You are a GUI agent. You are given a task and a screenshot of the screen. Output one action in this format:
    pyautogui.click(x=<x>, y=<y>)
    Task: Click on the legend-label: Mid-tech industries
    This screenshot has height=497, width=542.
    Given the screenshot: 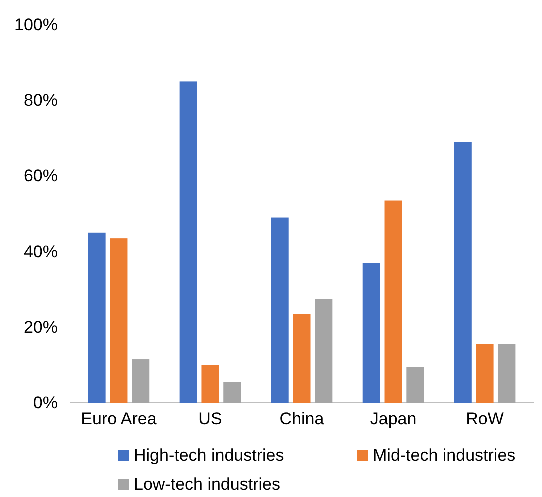 What is the action you would take?
    pyautogui.click(x=444, y=455)
    